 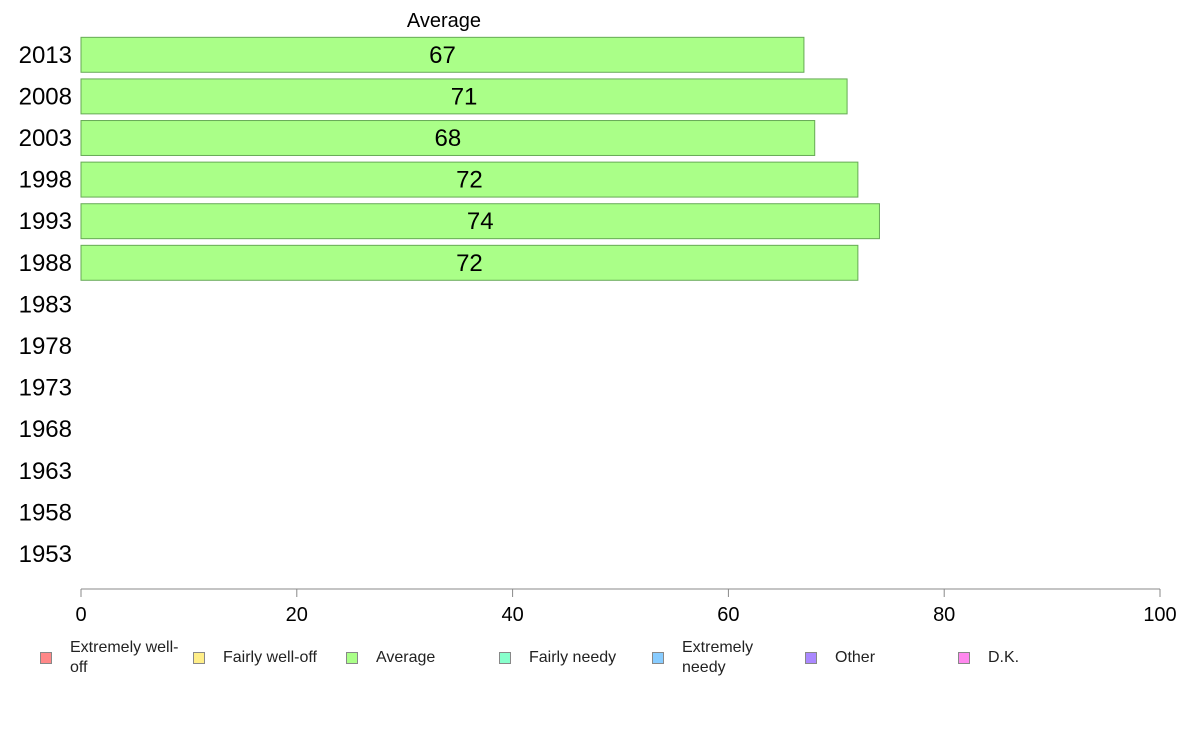 I want to click on y-tick-label: 1998, so click(x=45, y=180).